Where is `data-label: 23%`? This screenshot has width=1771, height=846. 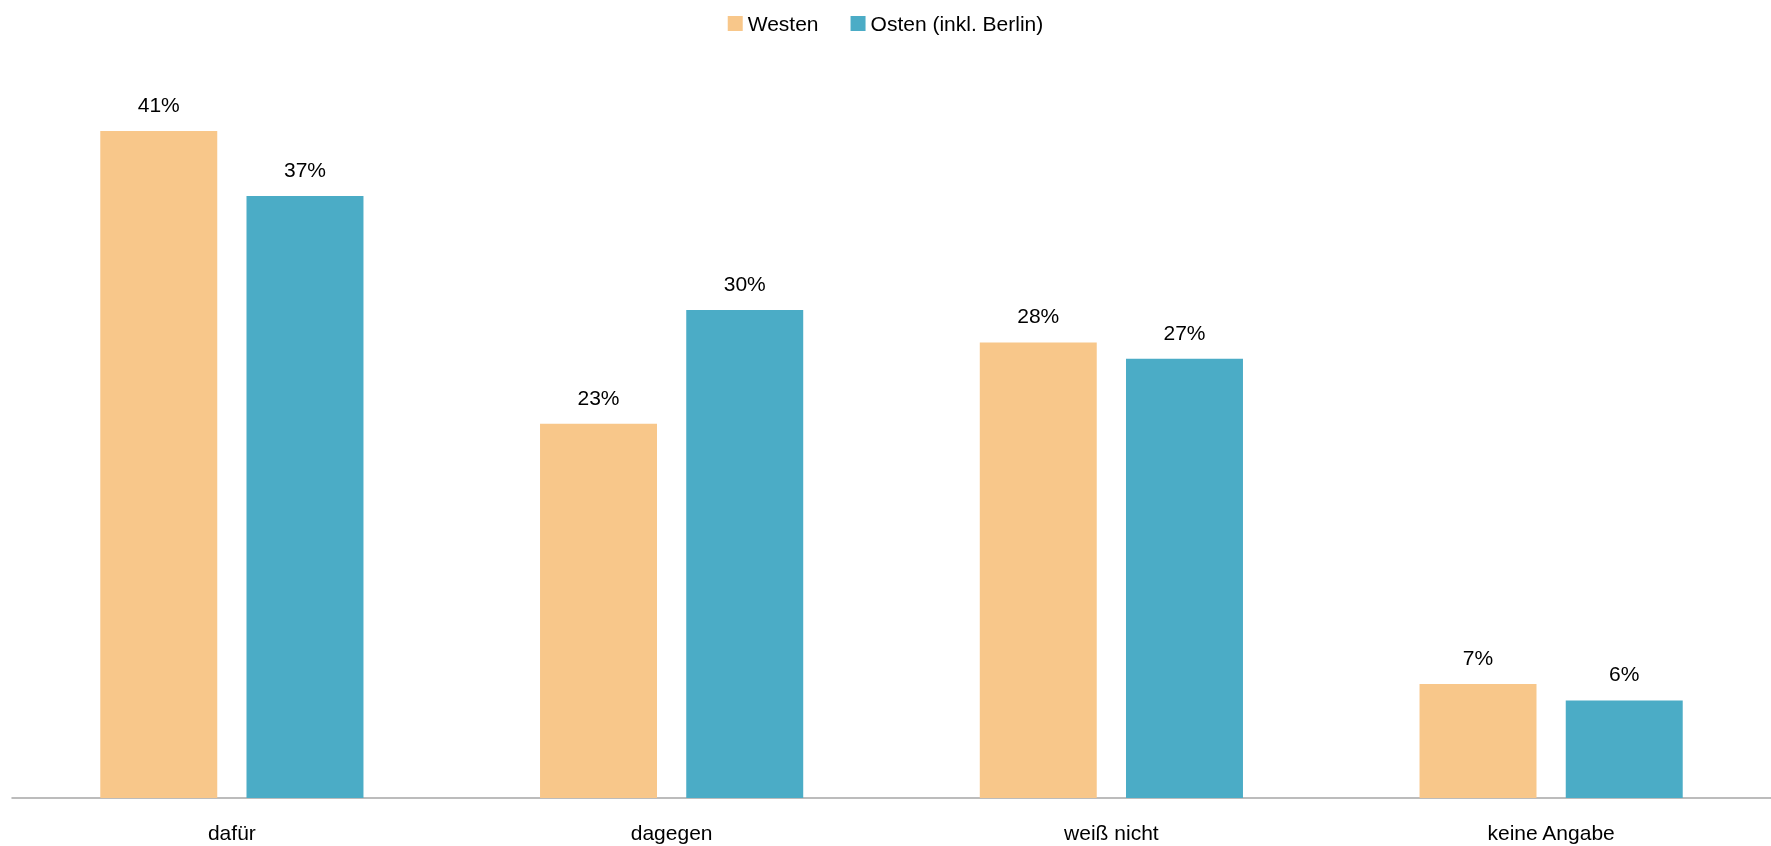 data-label: 23% is located at coordinates (598, 397).